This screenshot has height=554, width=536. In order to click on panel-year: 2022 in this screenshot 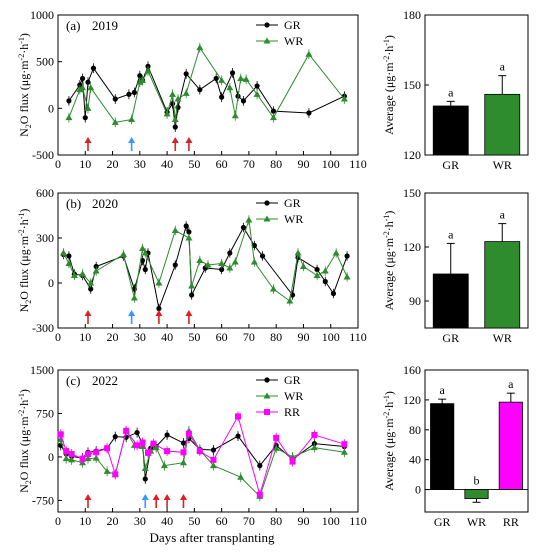, I will do `click(105, 380)`.